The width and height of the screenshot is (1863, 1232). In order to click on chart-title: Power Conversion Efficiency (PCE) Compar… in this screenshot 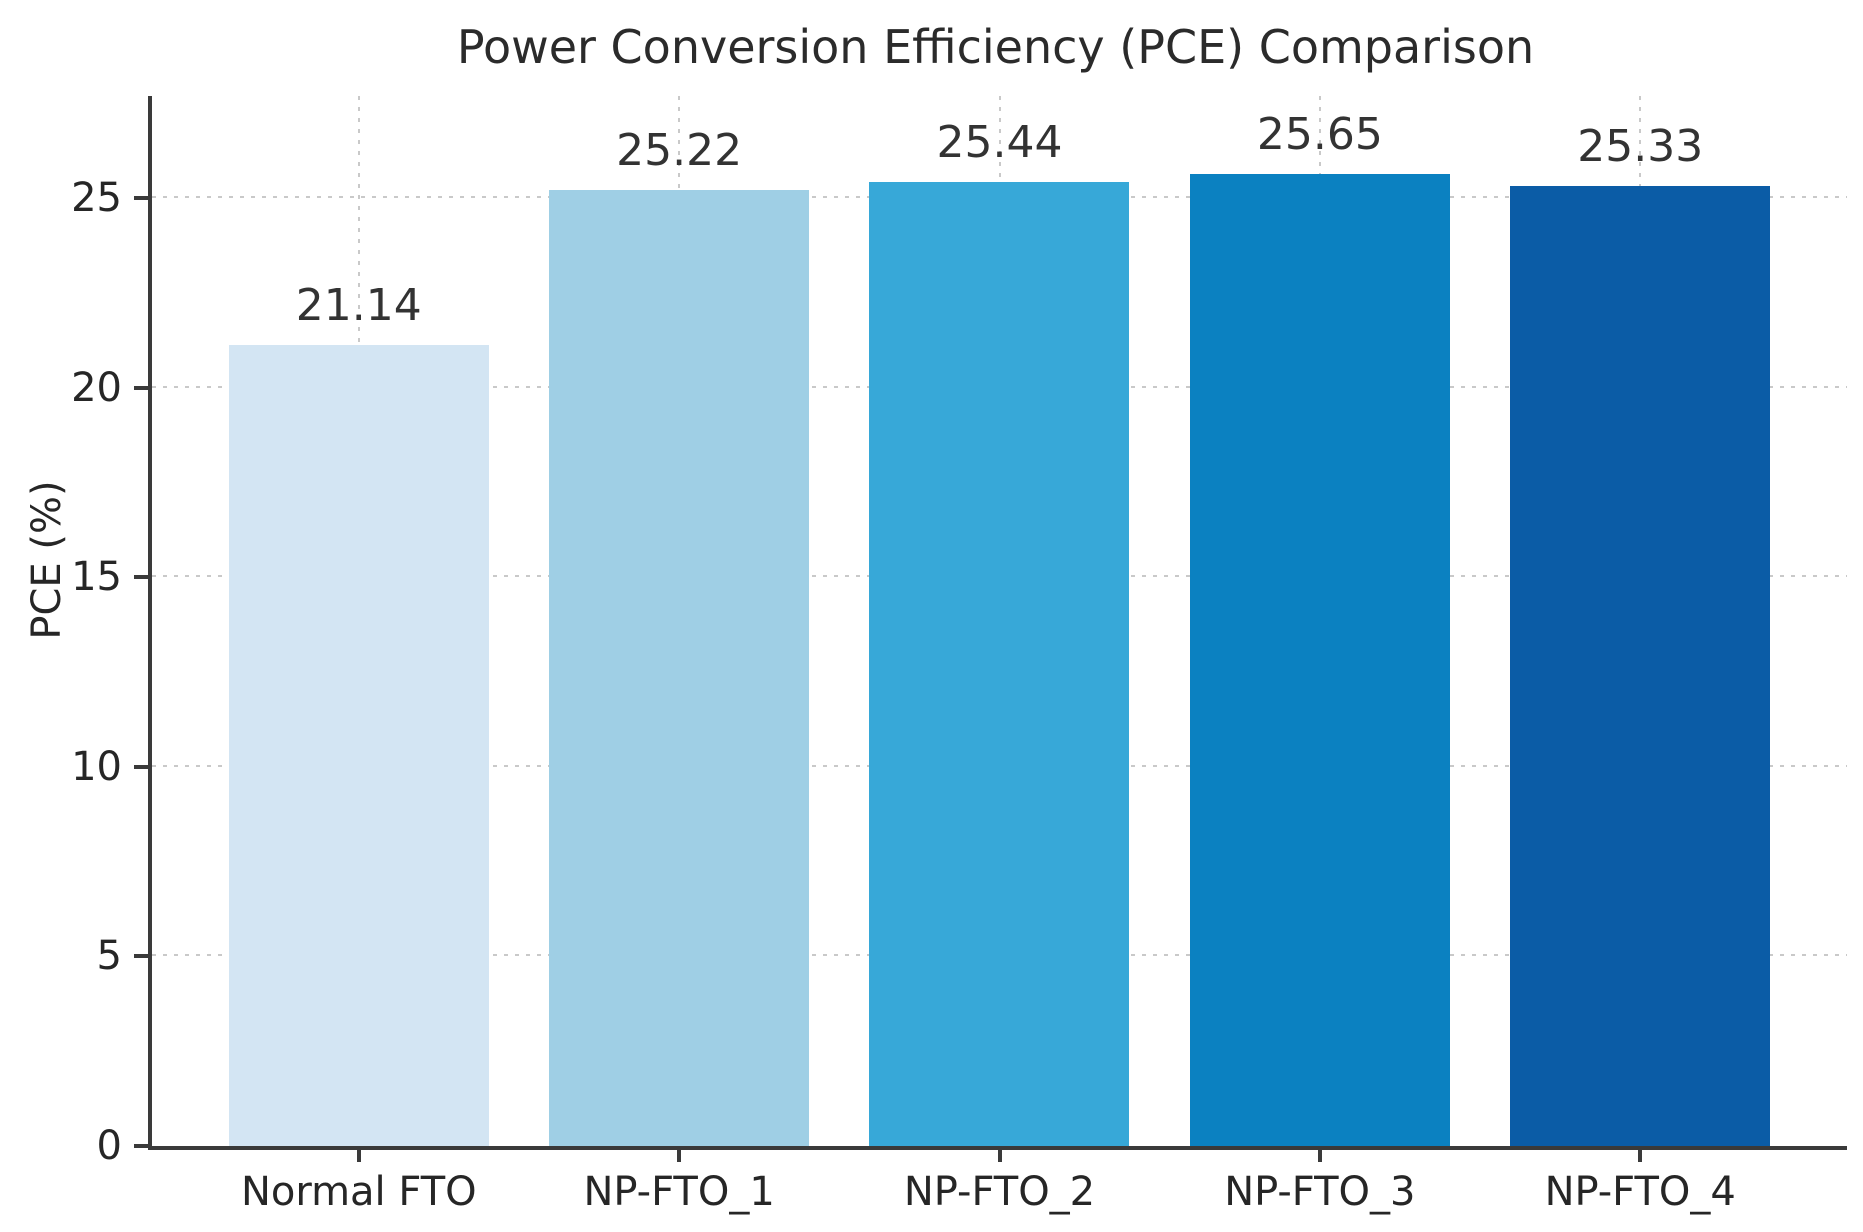, I will do `click(995, 47)`.